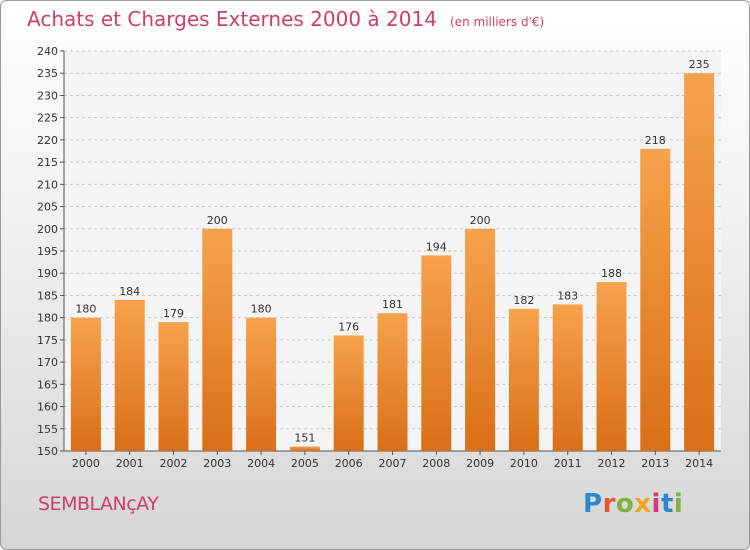 Image resolution: width=750 pixels, height=550 pixels. What do you see at coordinates (348, 326) in the screenshot?
I see `bar-value-label: 176` at bounding box center [348, 326].